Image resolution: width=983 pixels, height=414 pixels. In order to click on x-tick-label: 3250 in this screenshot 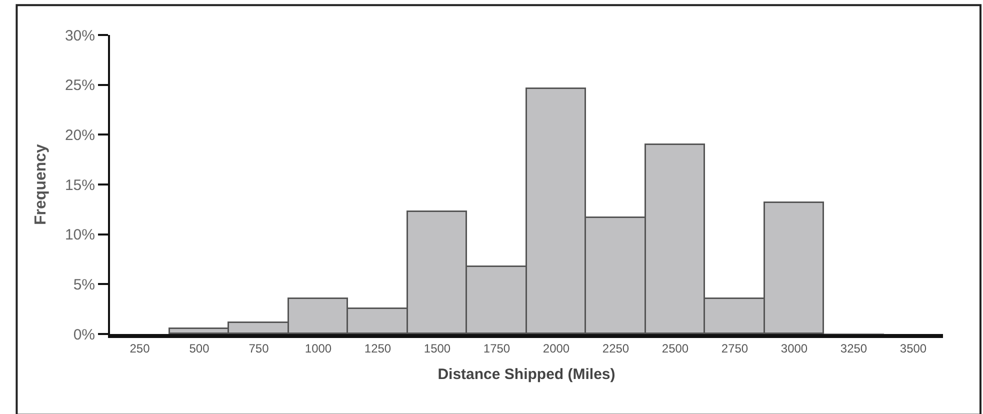, I will do `click(854, 348)`.